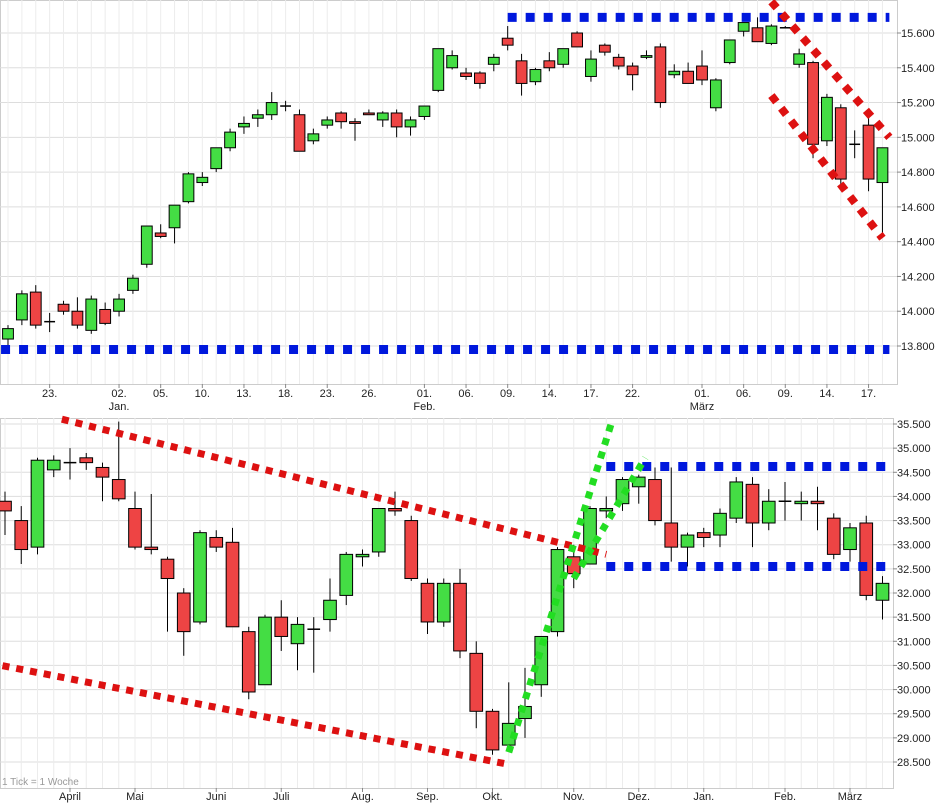  What do you see at coordinates (638, 797) in the screenshot?
I see `x-month-label: Dez.` at bounding box center [638, 797].